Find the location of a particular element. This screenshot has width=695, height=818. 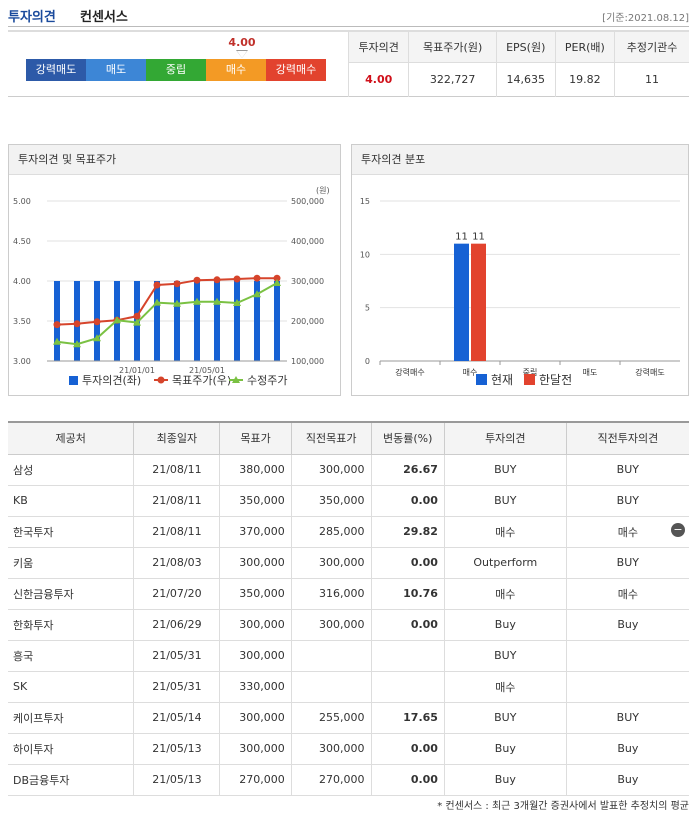

table-cell: 21/05/14 is located at coordinates (177, 717).